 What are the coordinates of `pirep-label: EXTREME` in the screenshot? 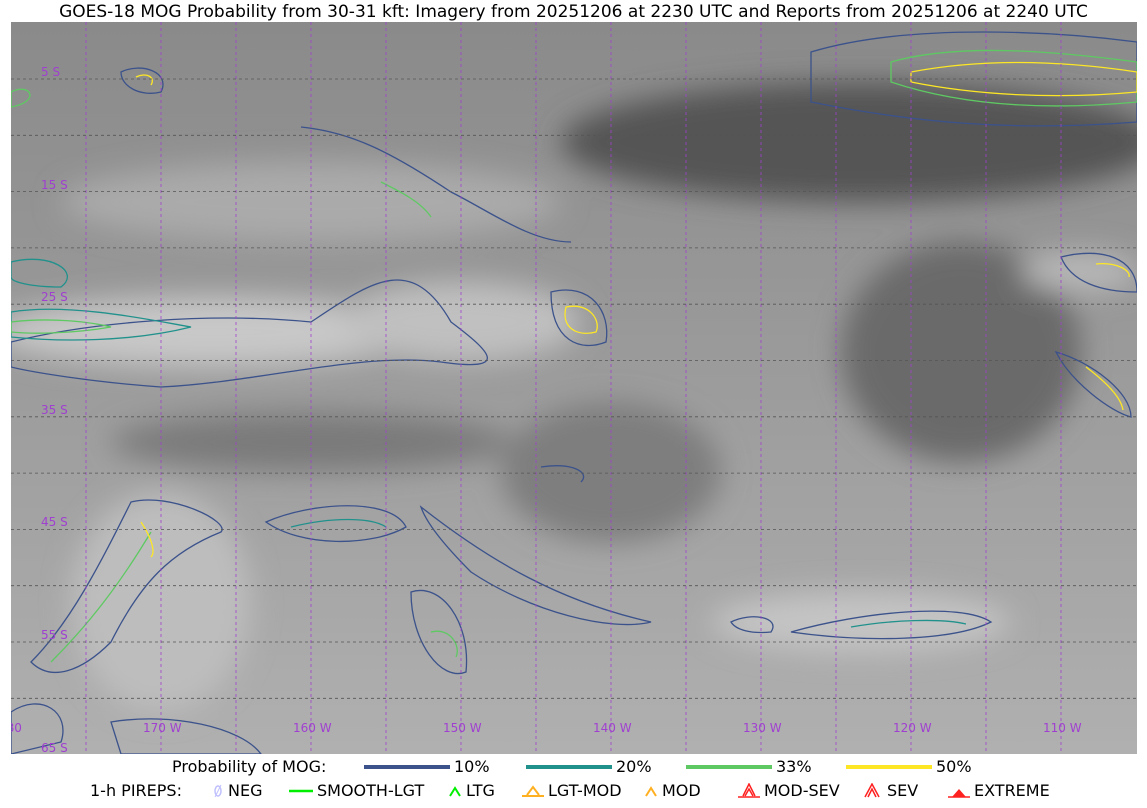 It's located at (1012, 790).